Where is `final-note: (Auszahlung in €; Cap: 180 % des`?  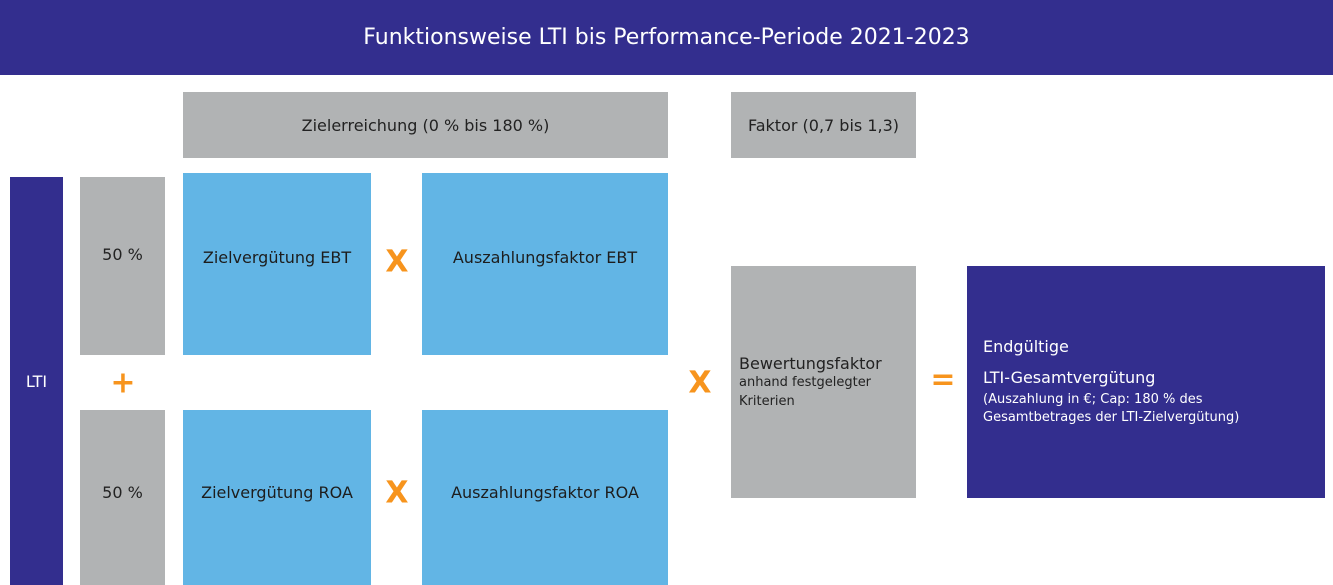 final-note: (Auszahlung in €; Cap: 180 % des is located at coordinates (1093, 399).